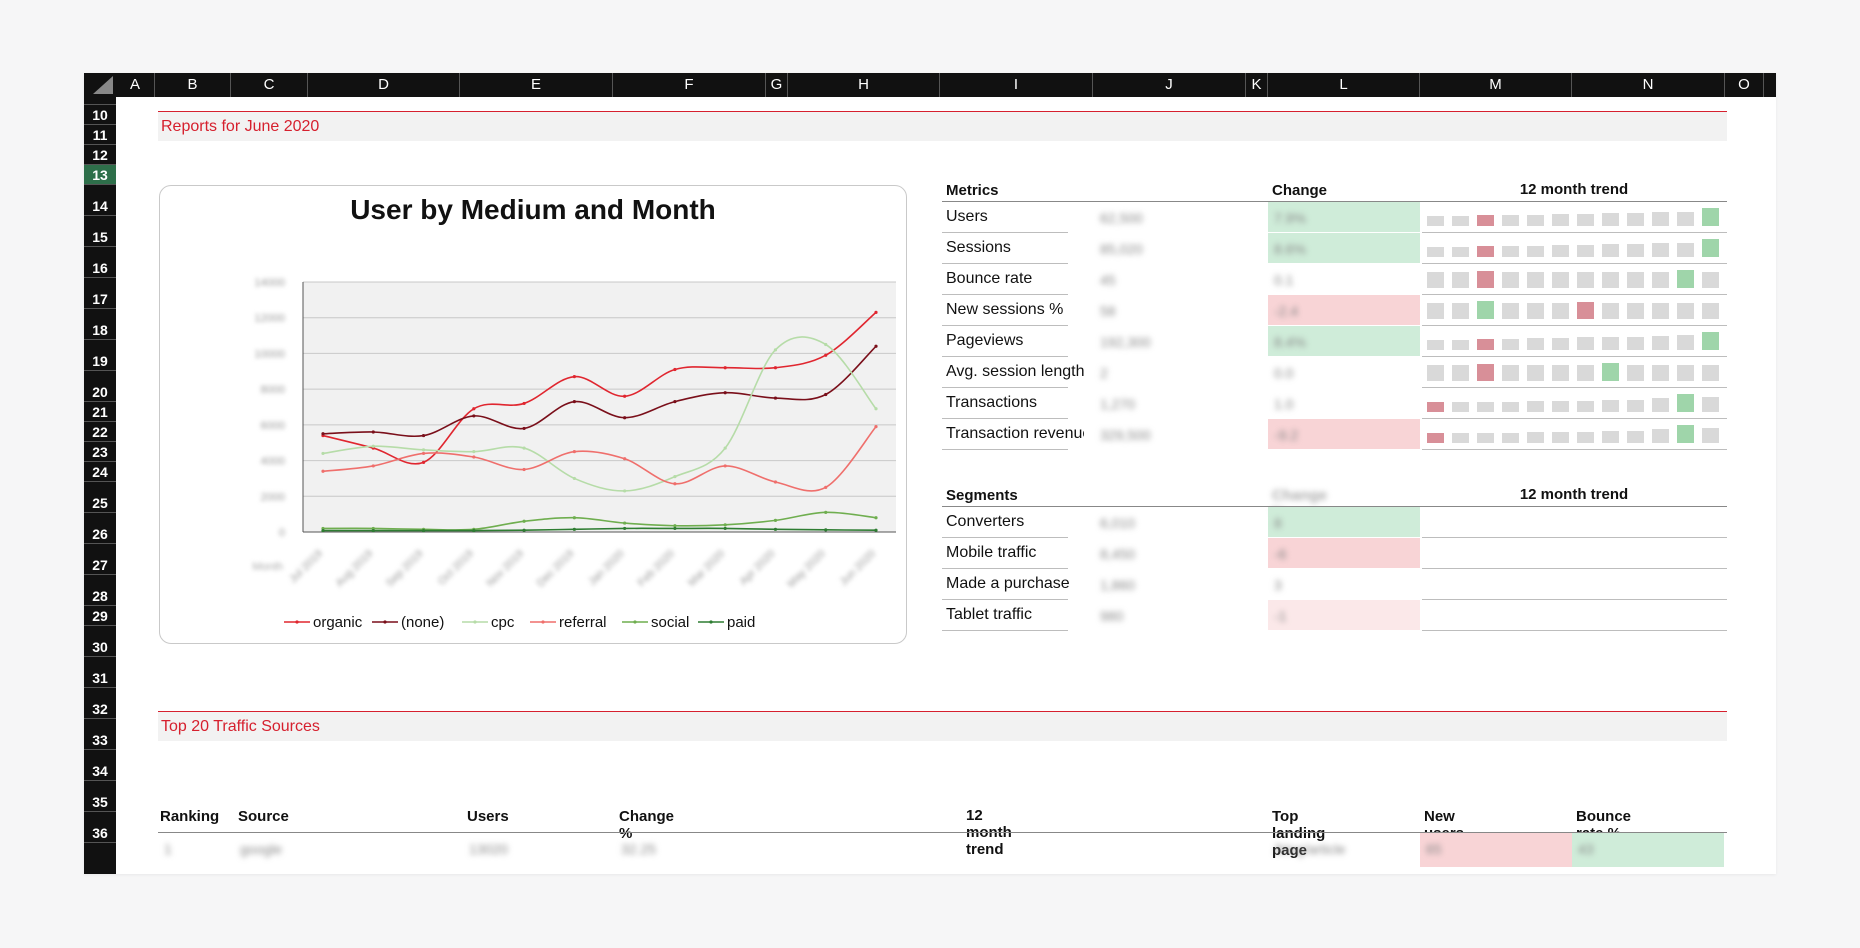  What do you see at coordinates (100, 765) in the screenshot?
I see `row-header-34: 34` at bounding box center [100, 765].